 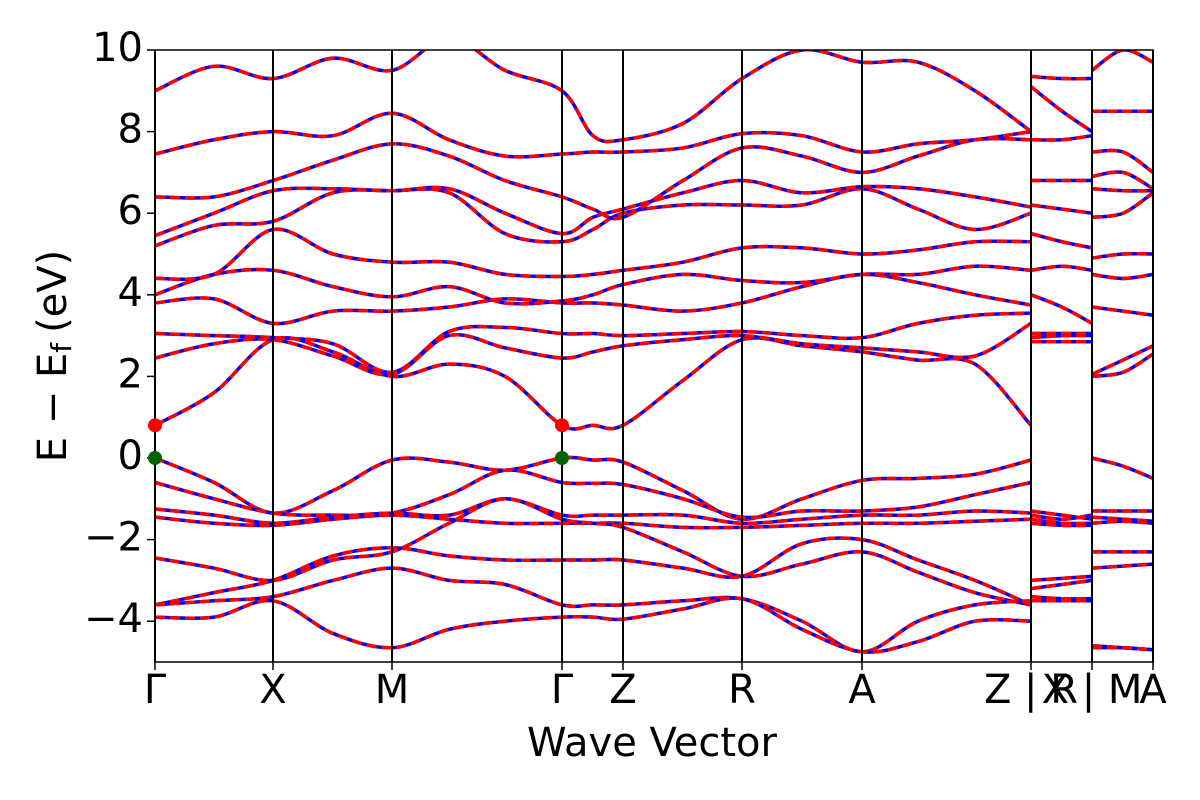 I want to click on y-tick-label: 10, so click(x=117, y=48).